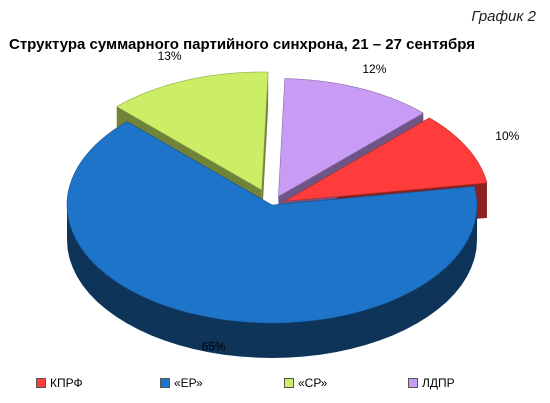  What do you see at coordinates (374, 69) in the screenshot?
I see `data-label-ldpr: 12%` at bounding box center [374, 69].